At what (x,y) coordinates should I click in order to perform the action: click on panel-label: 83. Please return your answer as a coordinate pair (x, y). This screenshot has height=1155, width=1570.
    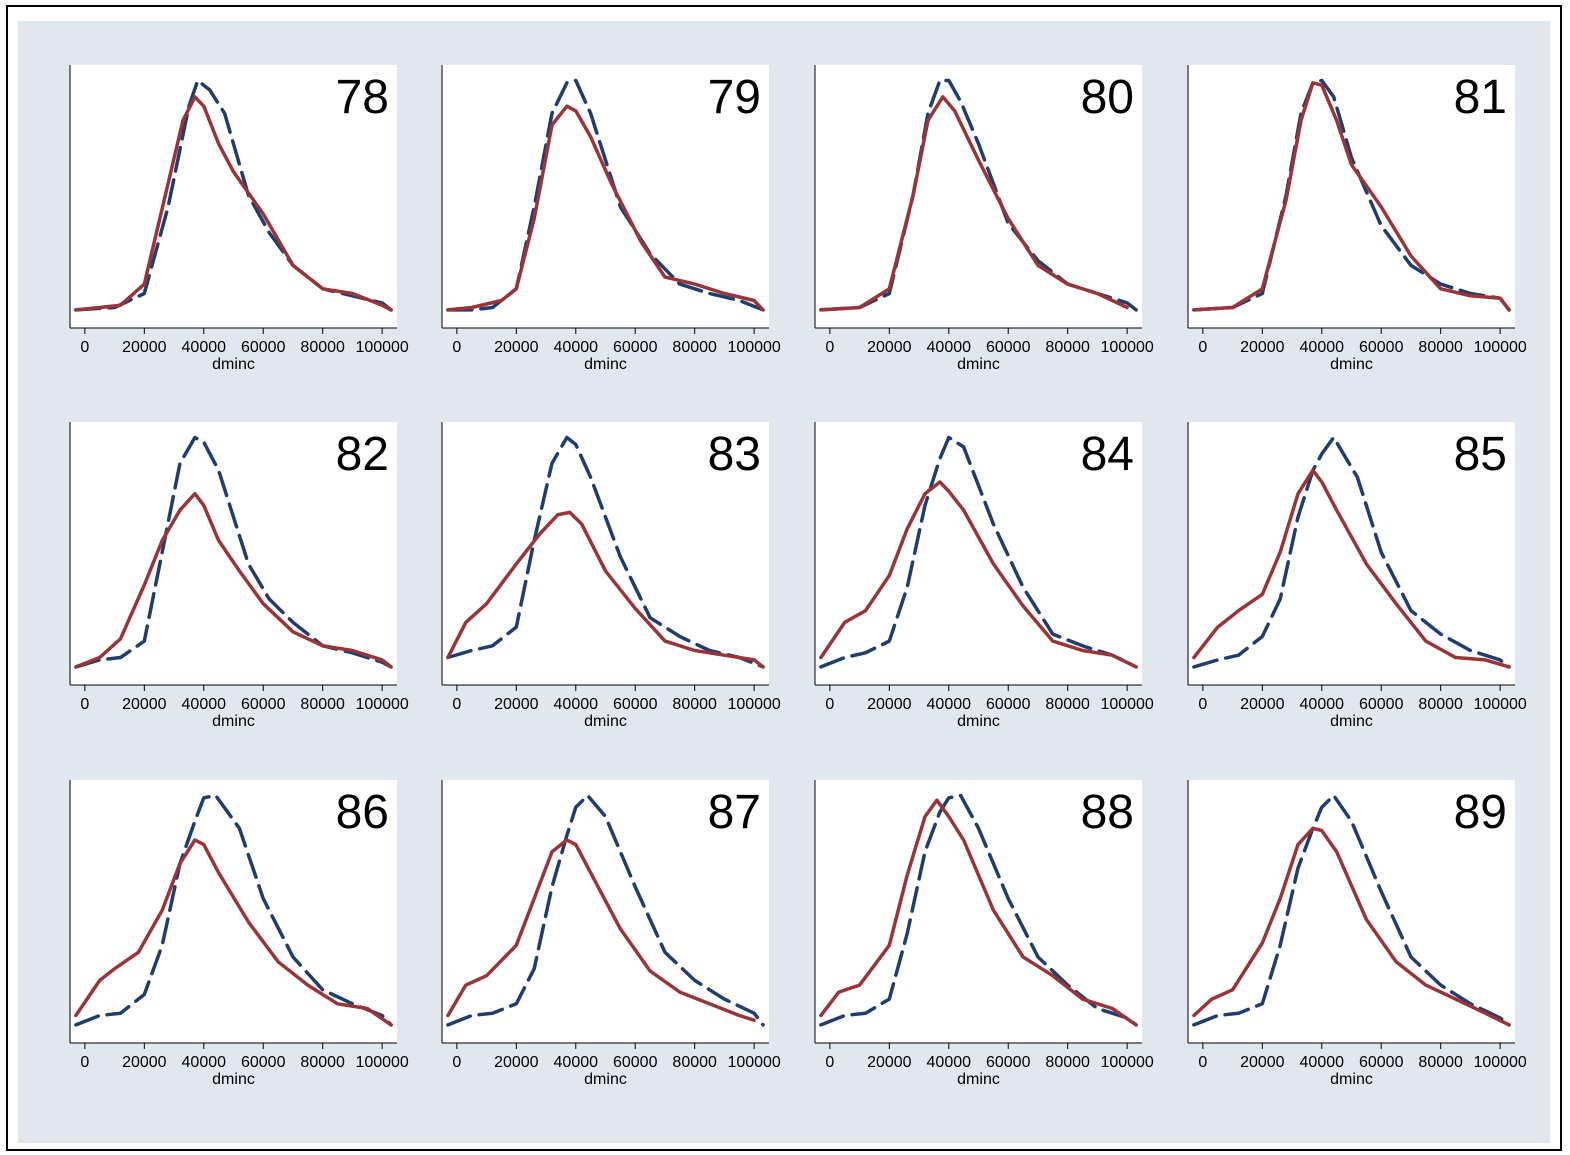
    Looking at the image, I should click on (734, 454).